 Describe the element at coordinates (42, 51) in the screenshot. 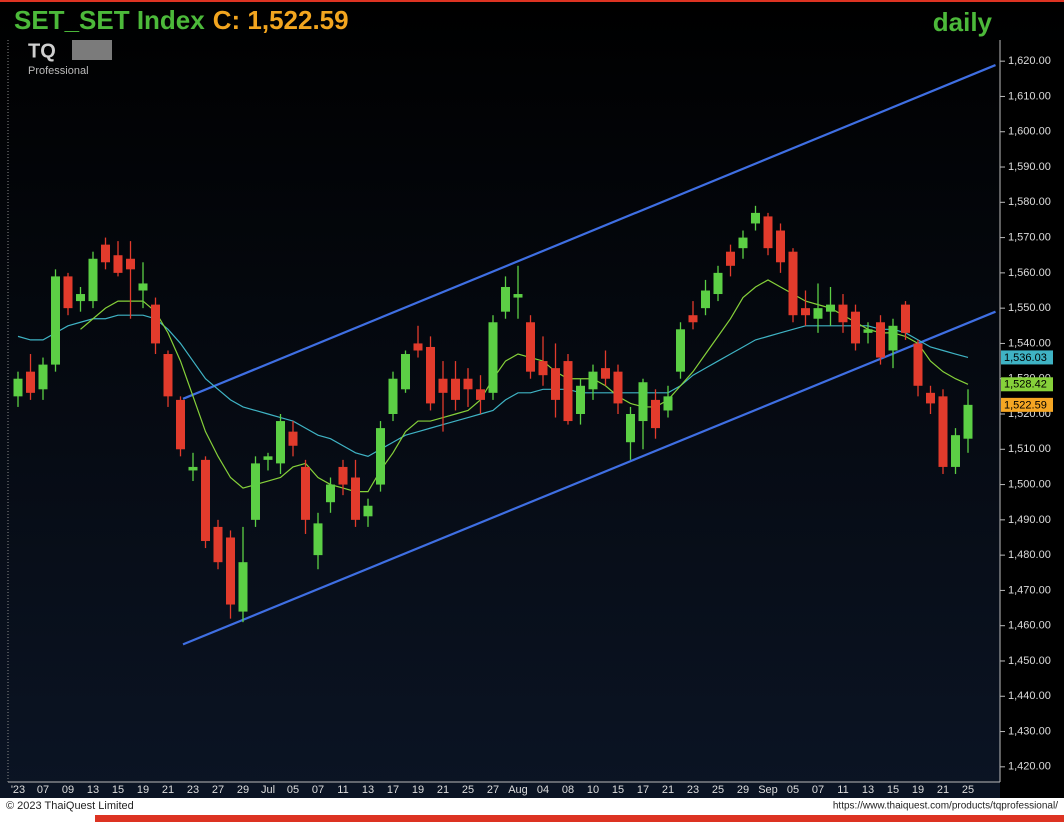

I see `logo: TQ` at that location.